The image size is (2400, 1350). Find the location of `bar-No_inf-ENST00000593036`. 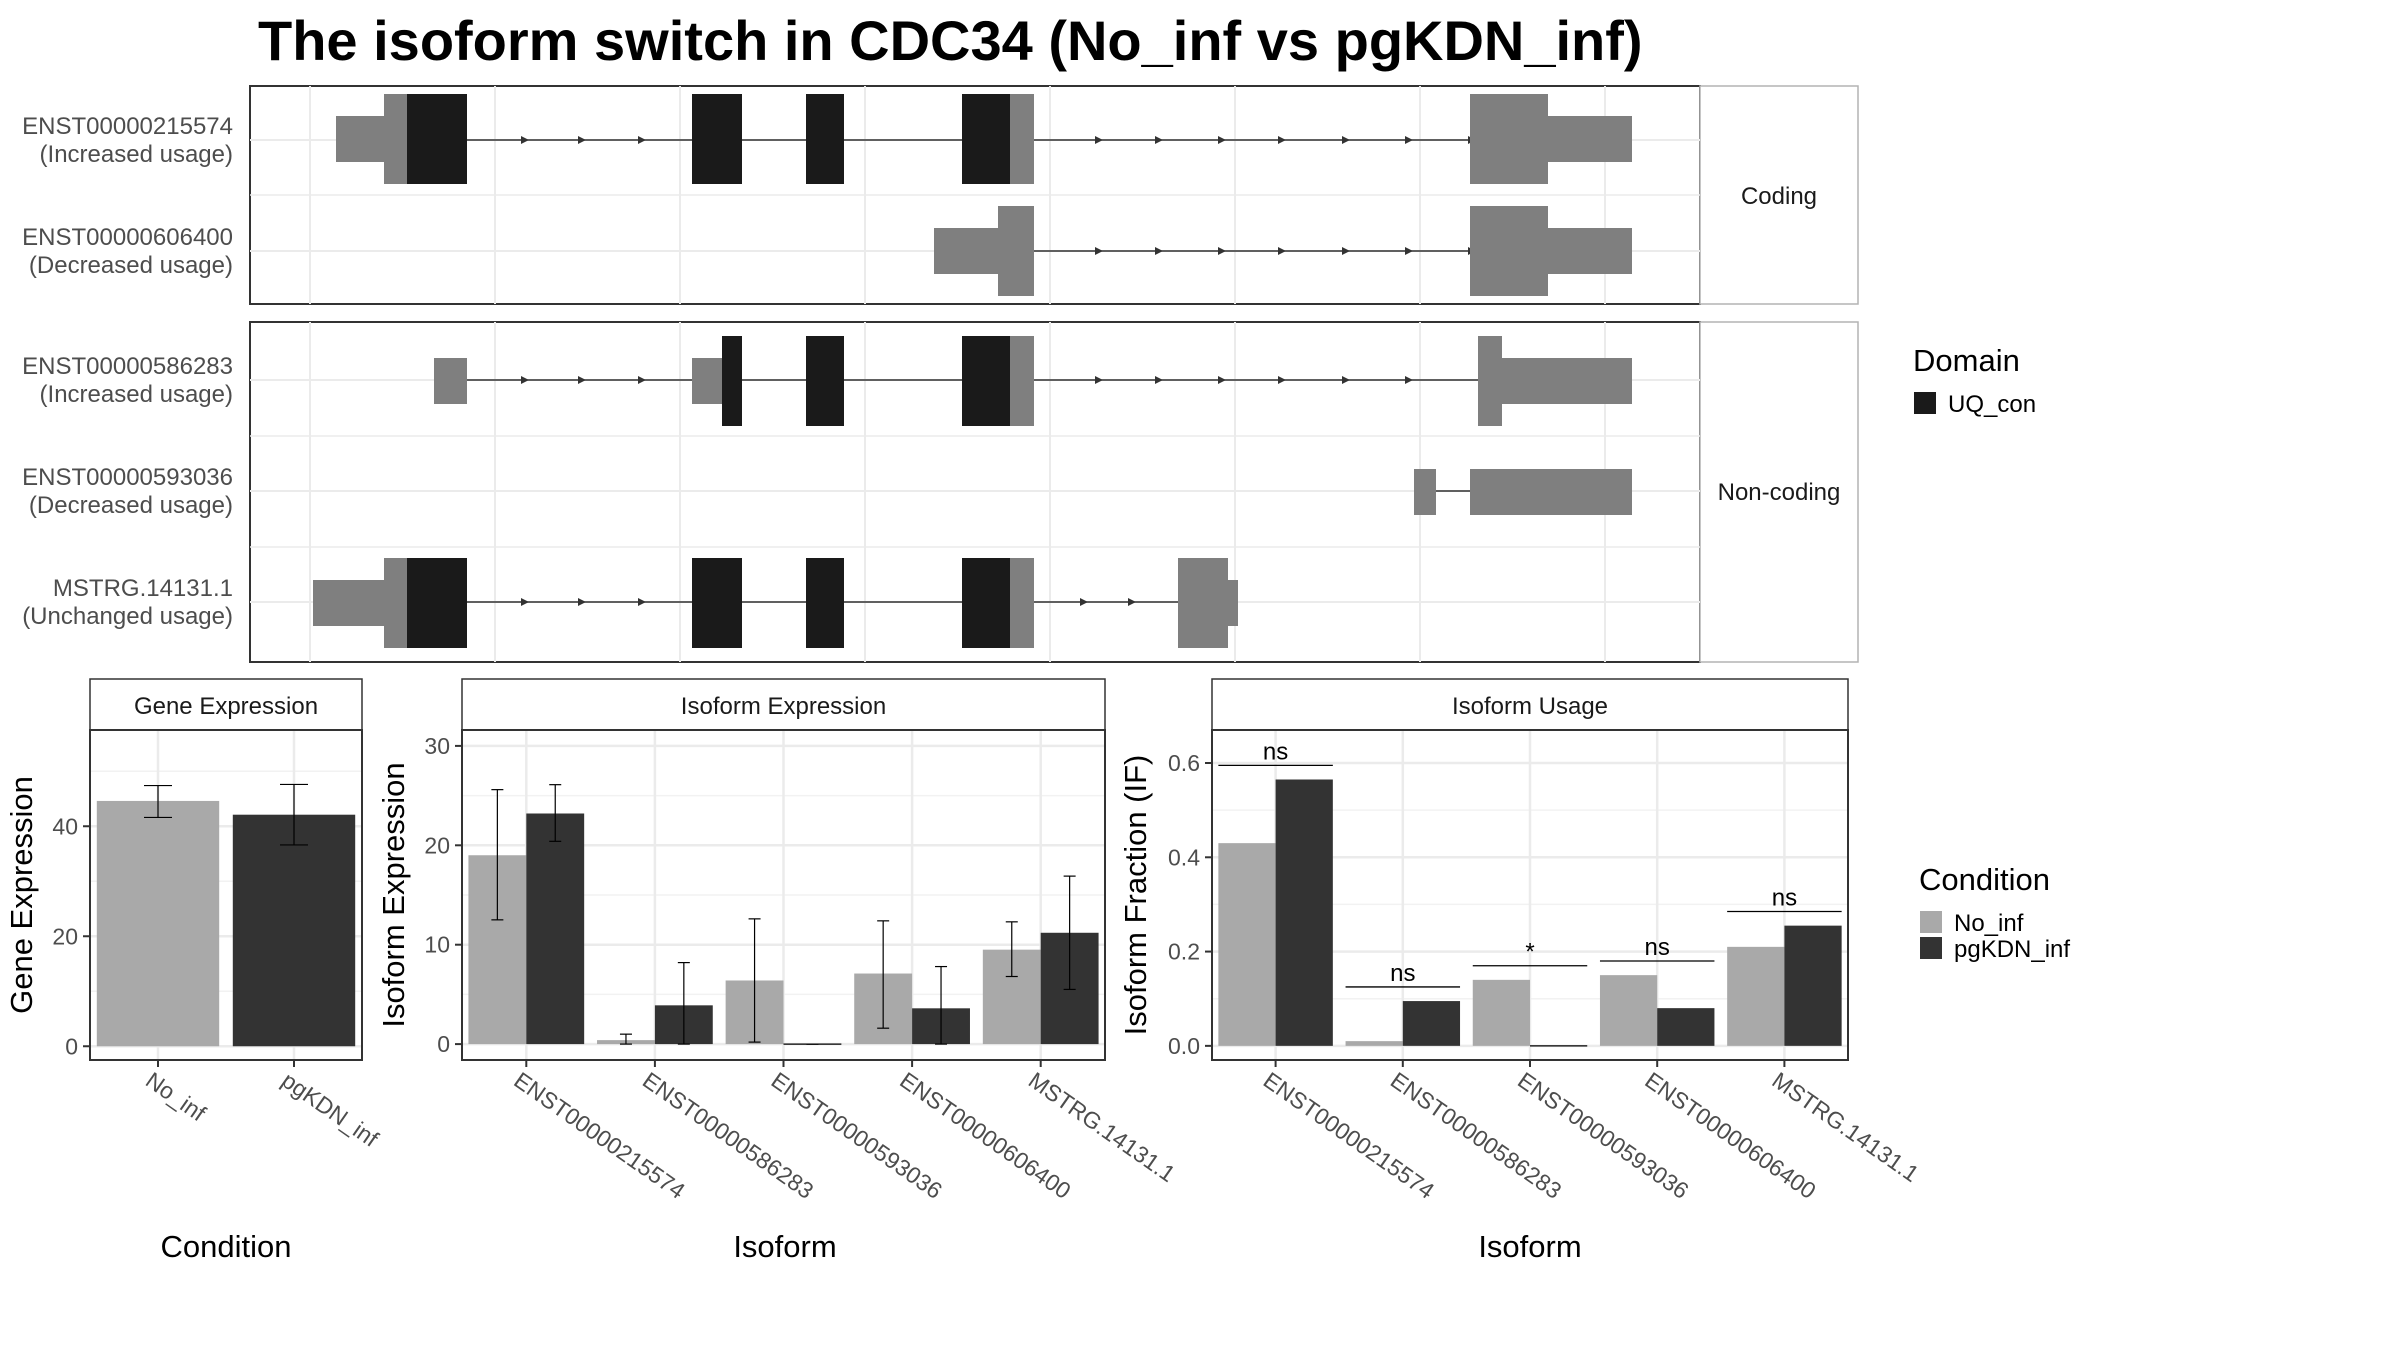

bar-No_inf-ENST00000593036 is located at coordinates (1501, 1012).